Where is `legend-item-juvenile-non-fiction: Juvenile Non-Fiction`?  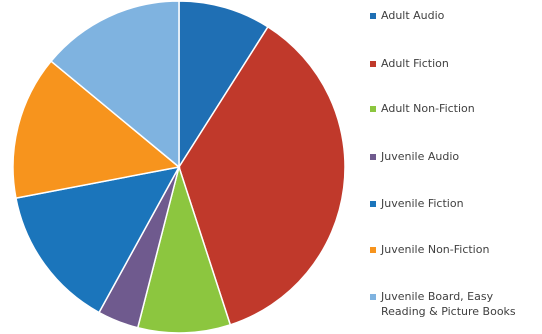 legend-item-juvenile-non-fiction: Juvenile Non-Fiction is located at coordinates (455, 249).